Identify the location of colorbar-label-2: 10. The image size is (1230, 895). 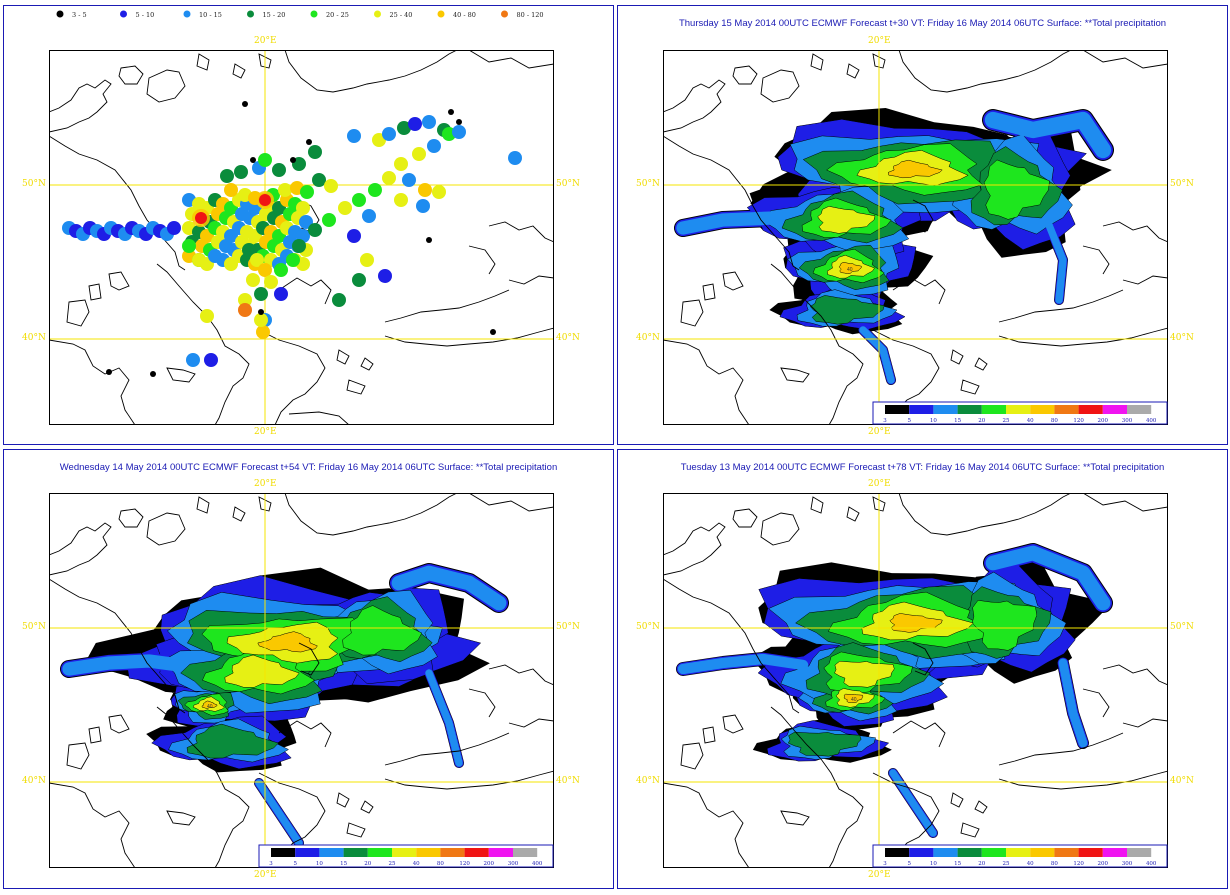
(319, 864).